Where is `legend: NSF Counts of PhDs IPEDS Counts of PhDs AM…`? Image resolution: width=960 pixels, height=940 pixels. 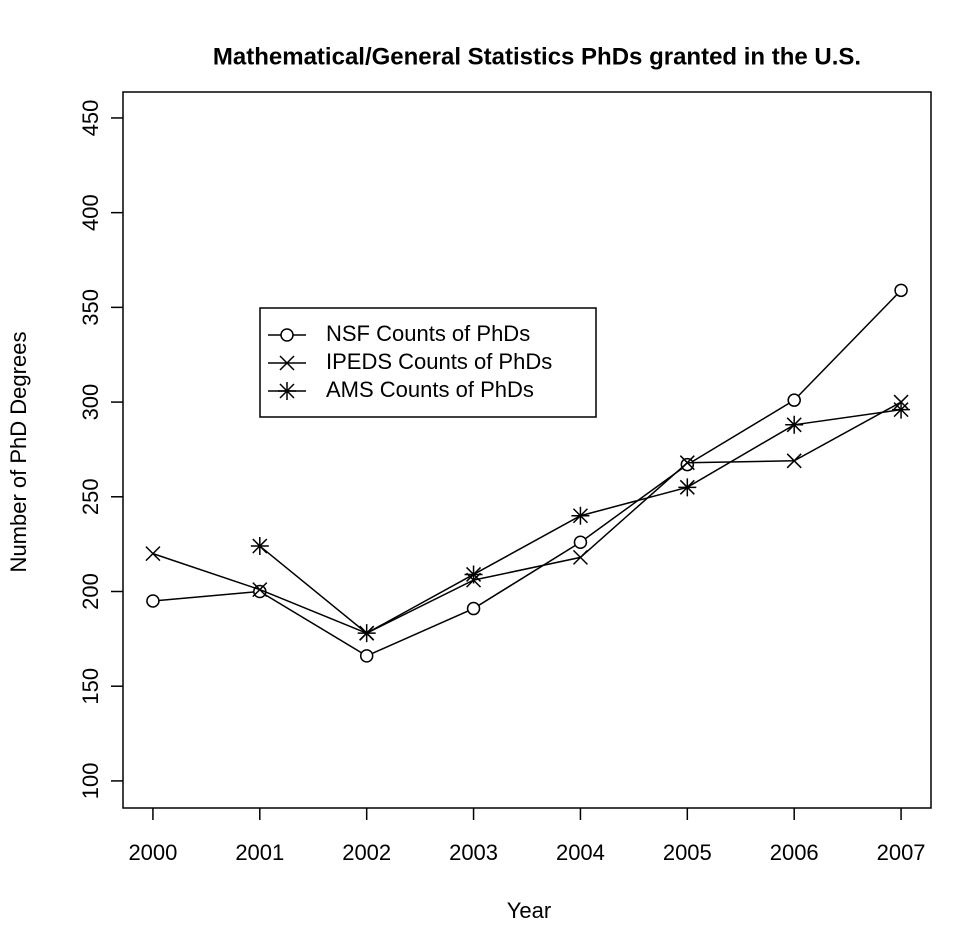
legend: NSF Counts of PhDs IPEDS Counts of PhDs AM… is located at coordinates (428, 362).